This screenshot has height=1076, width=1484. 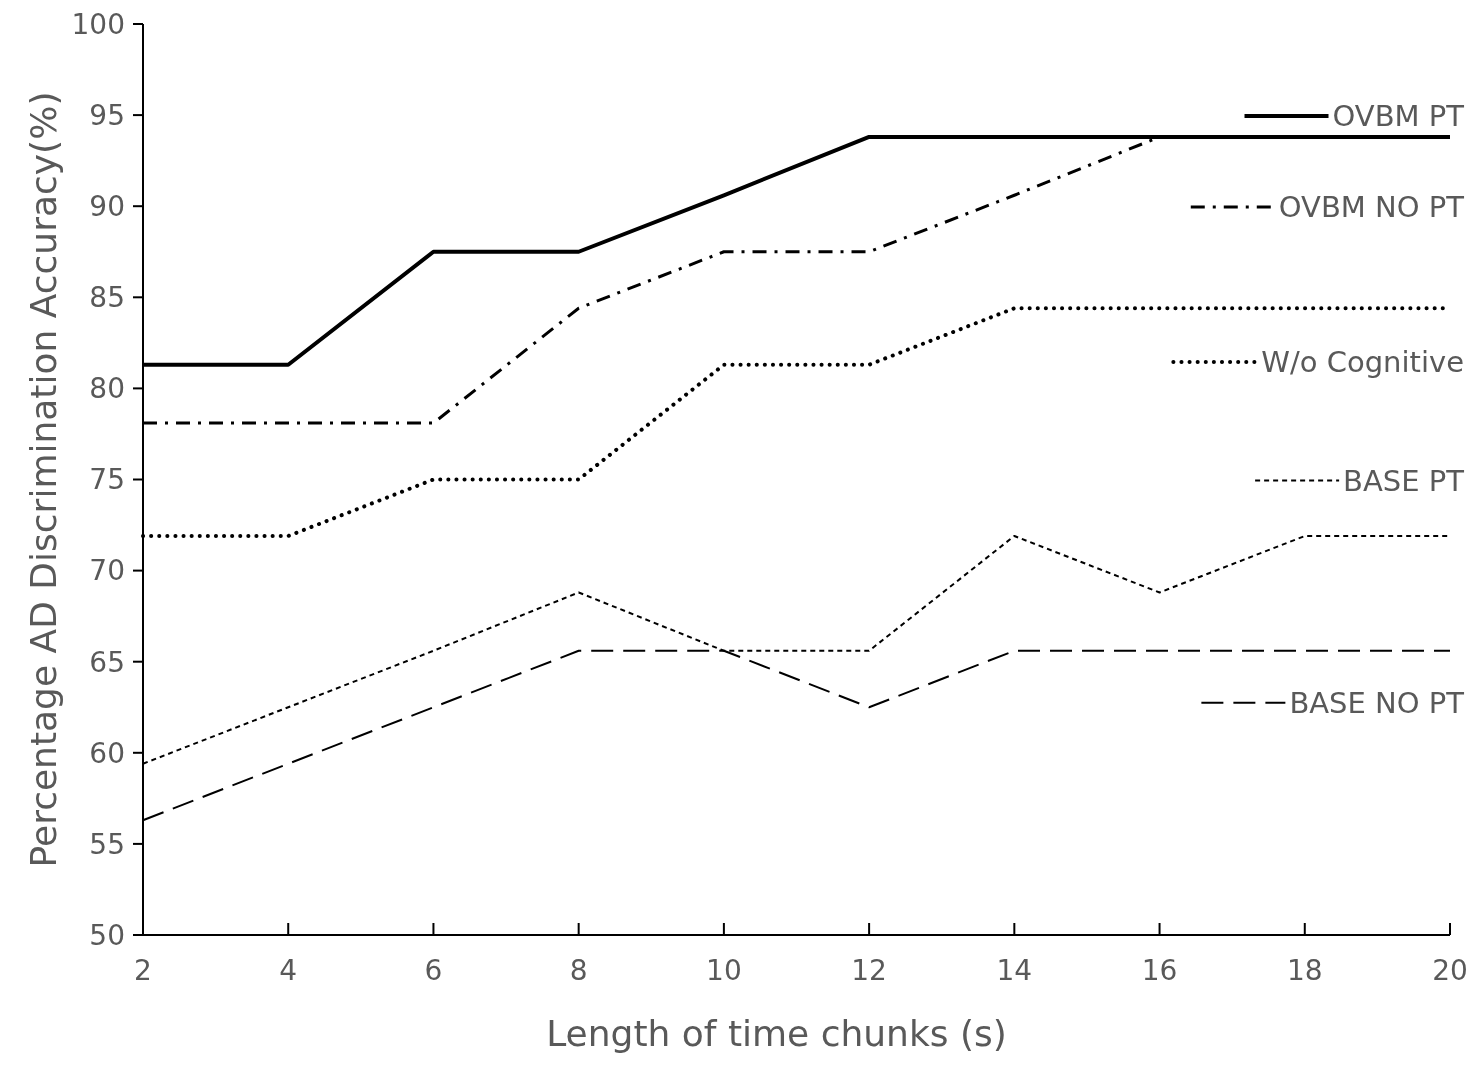 What do you see at coordinates (1362, 362) in the screenshot?
I see `legend-label: W/o Cognitive` at bounding box center [1362, 362].